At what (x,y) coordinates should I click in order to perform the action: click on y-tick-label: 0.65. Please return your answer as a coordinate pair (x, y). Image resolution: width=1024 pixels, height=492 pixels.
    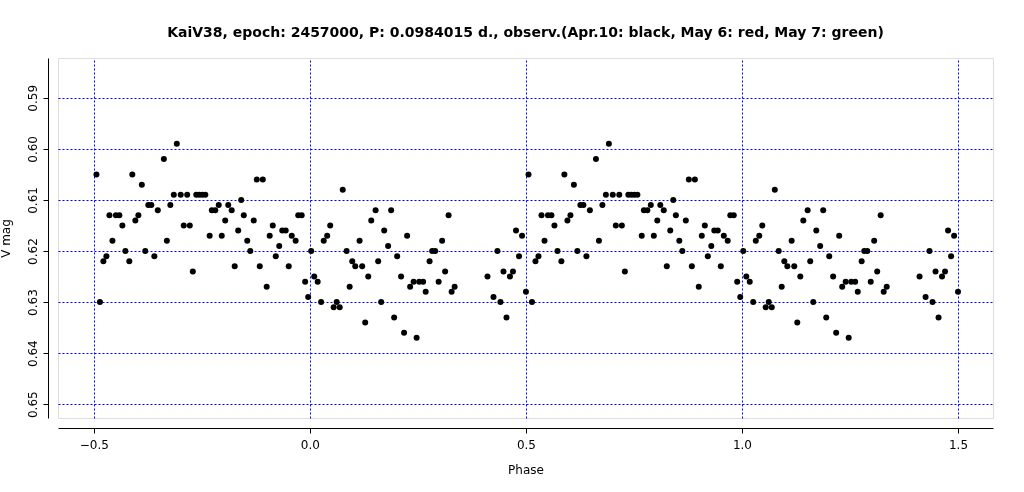
    Looking at the image, I should click on (32, 405).